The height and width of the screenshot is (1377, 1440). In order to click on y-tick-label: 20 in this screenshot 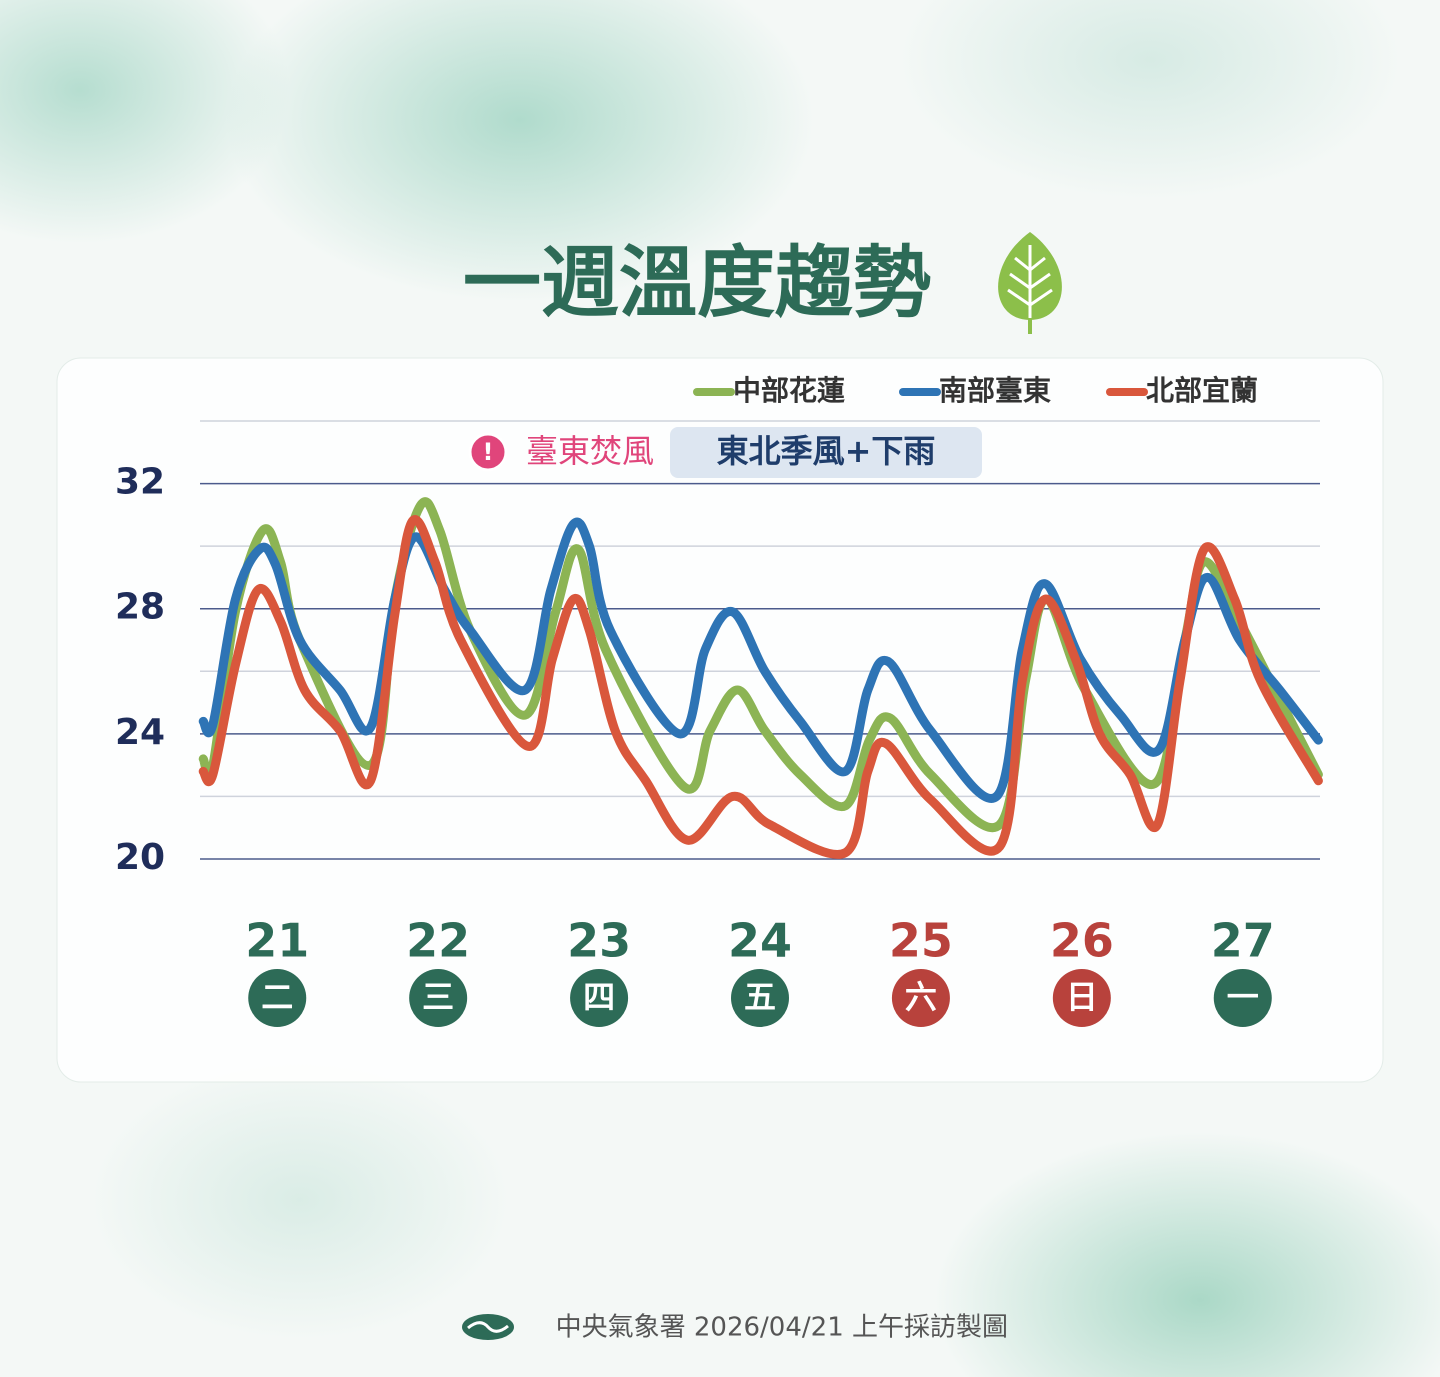, I will do `click(140, 857)`.